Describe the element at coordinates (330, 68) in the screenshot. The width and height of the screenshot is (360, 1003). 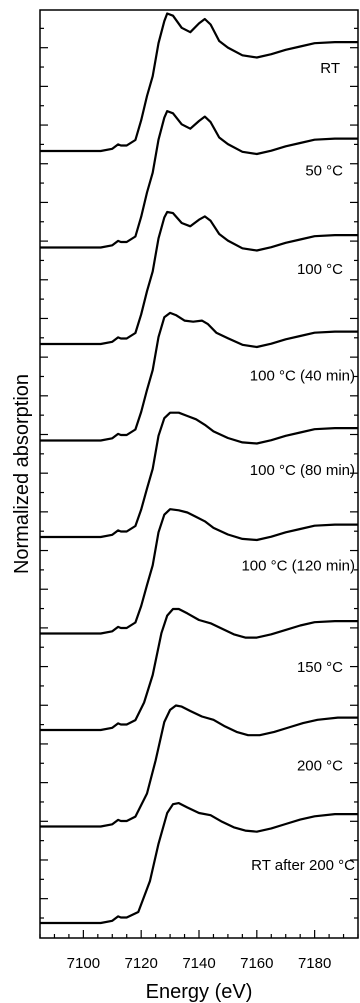
I see `series-label: RT` at that location.